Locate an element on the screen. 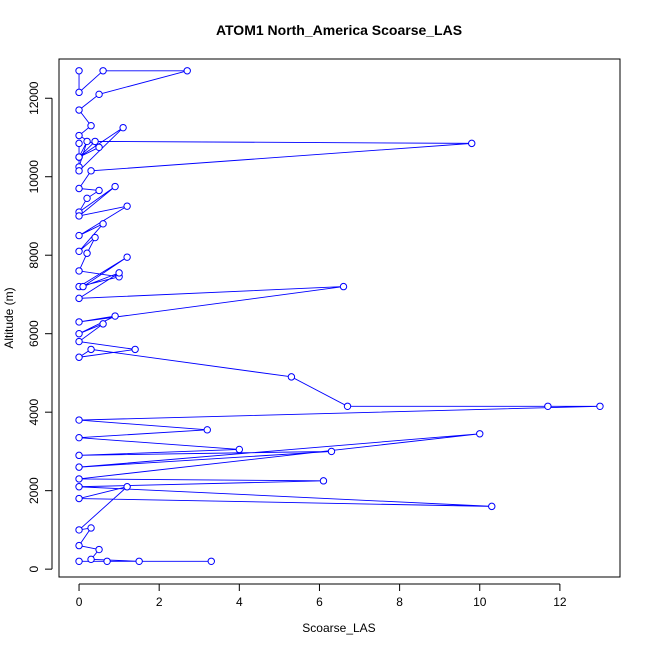 This screenshot has width=650, height=650. chart-title: ATOM1 North_America Scoarse_LAS is located at coordinates (339, 30).